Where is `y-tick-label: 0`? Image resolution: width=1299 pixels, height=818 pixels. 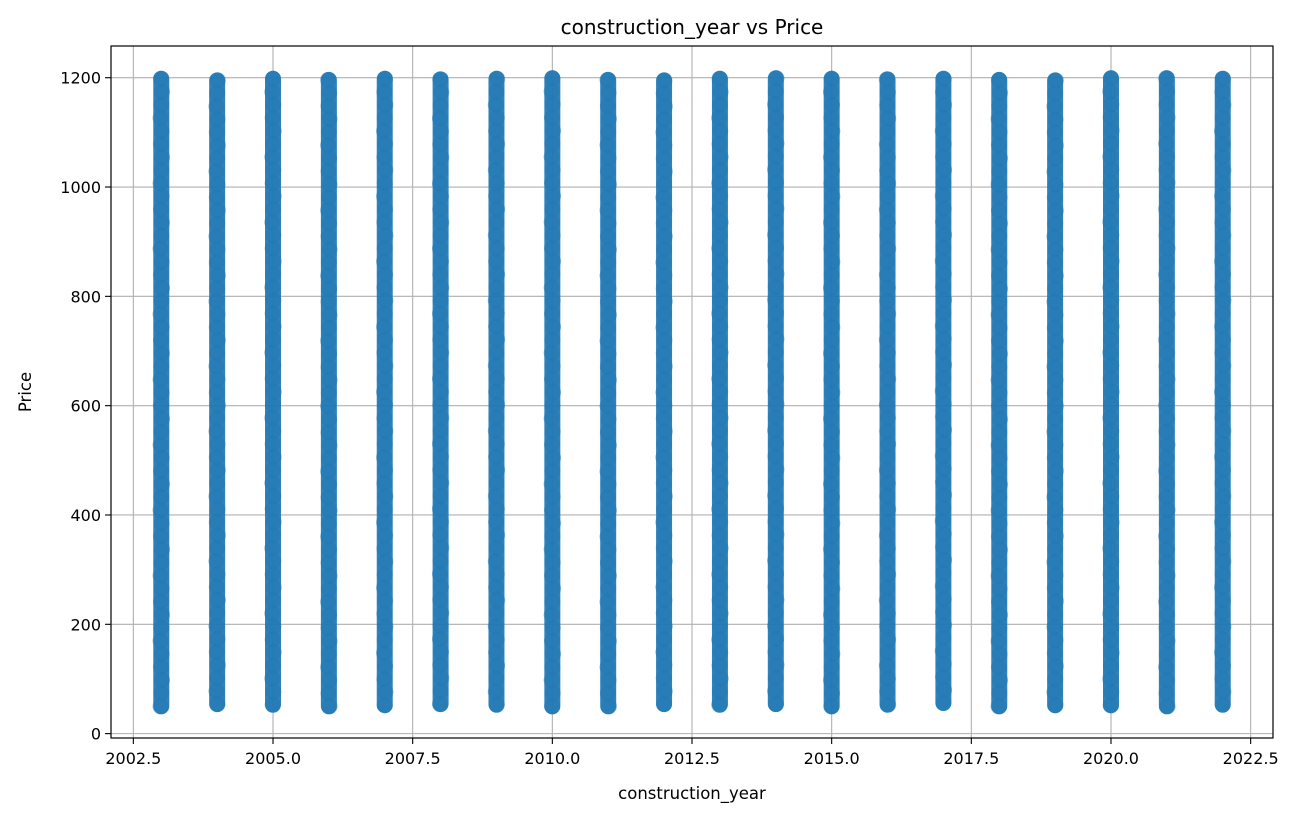
y-tick-label: 0 is located at coordinates (96, 734).